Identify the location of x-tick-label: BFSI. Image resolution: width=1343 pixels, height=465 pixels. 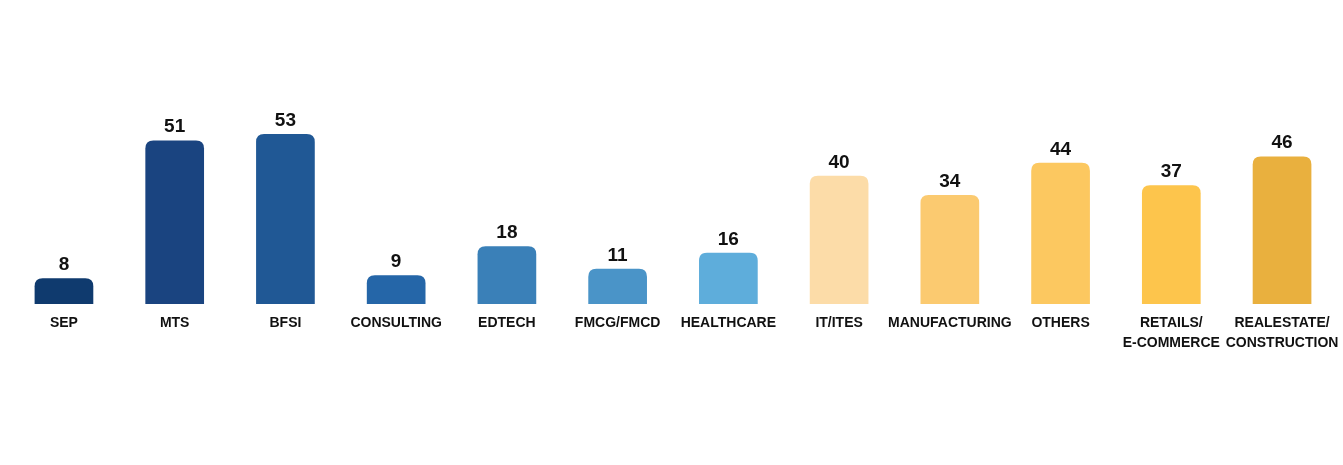
(285, 322).